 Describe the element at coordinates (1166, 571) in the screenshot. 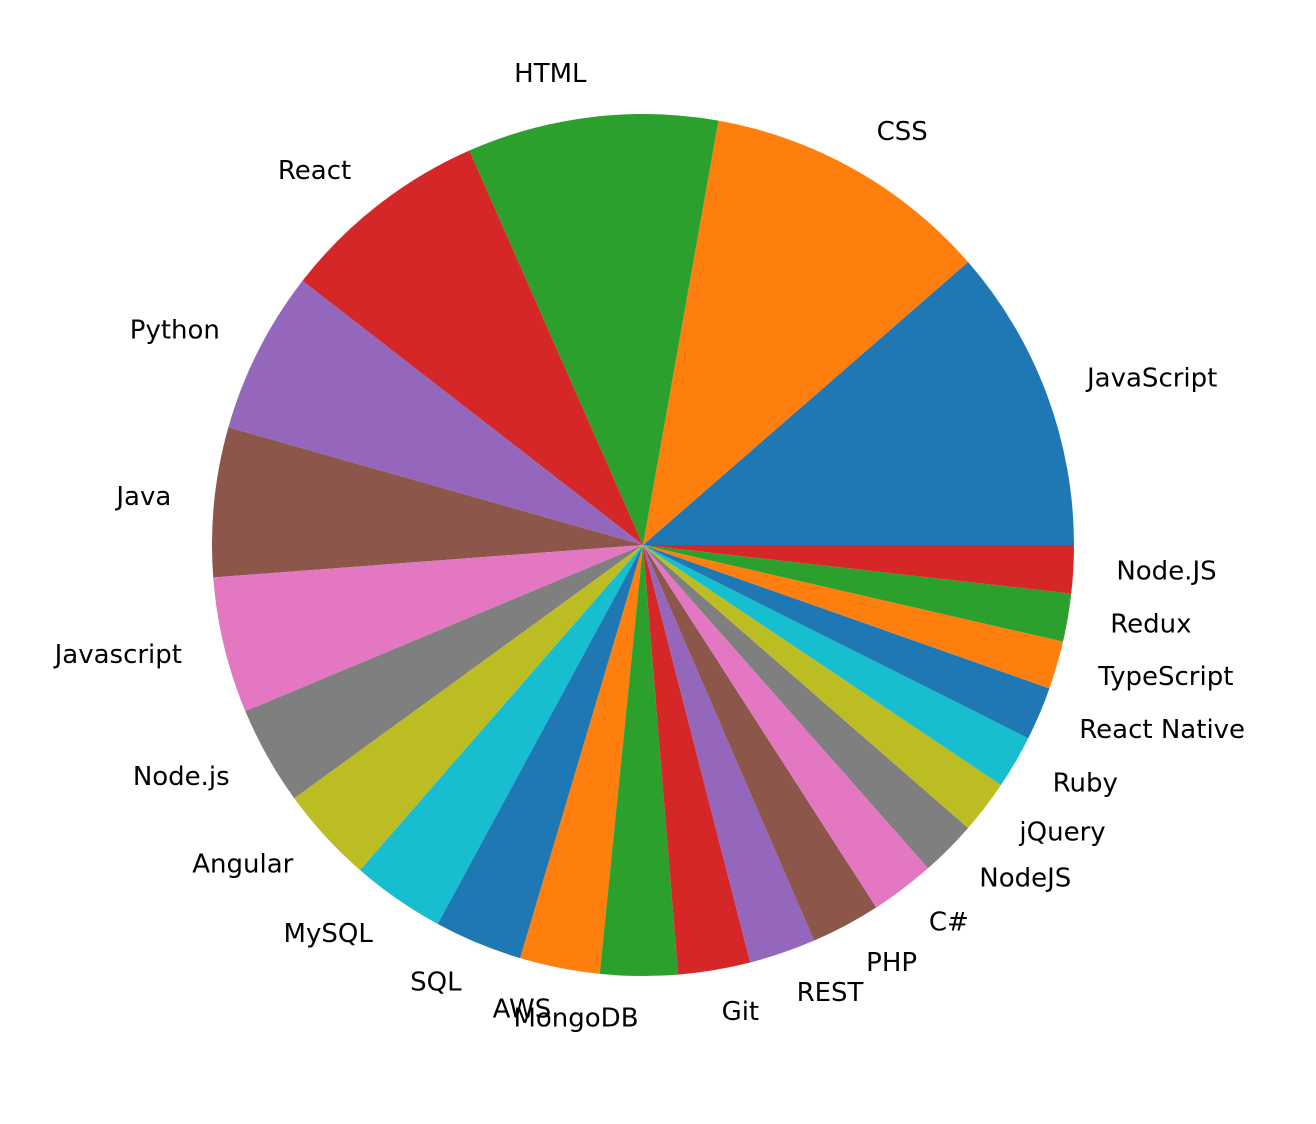

I see `slice-label: Node.JS` at that location.